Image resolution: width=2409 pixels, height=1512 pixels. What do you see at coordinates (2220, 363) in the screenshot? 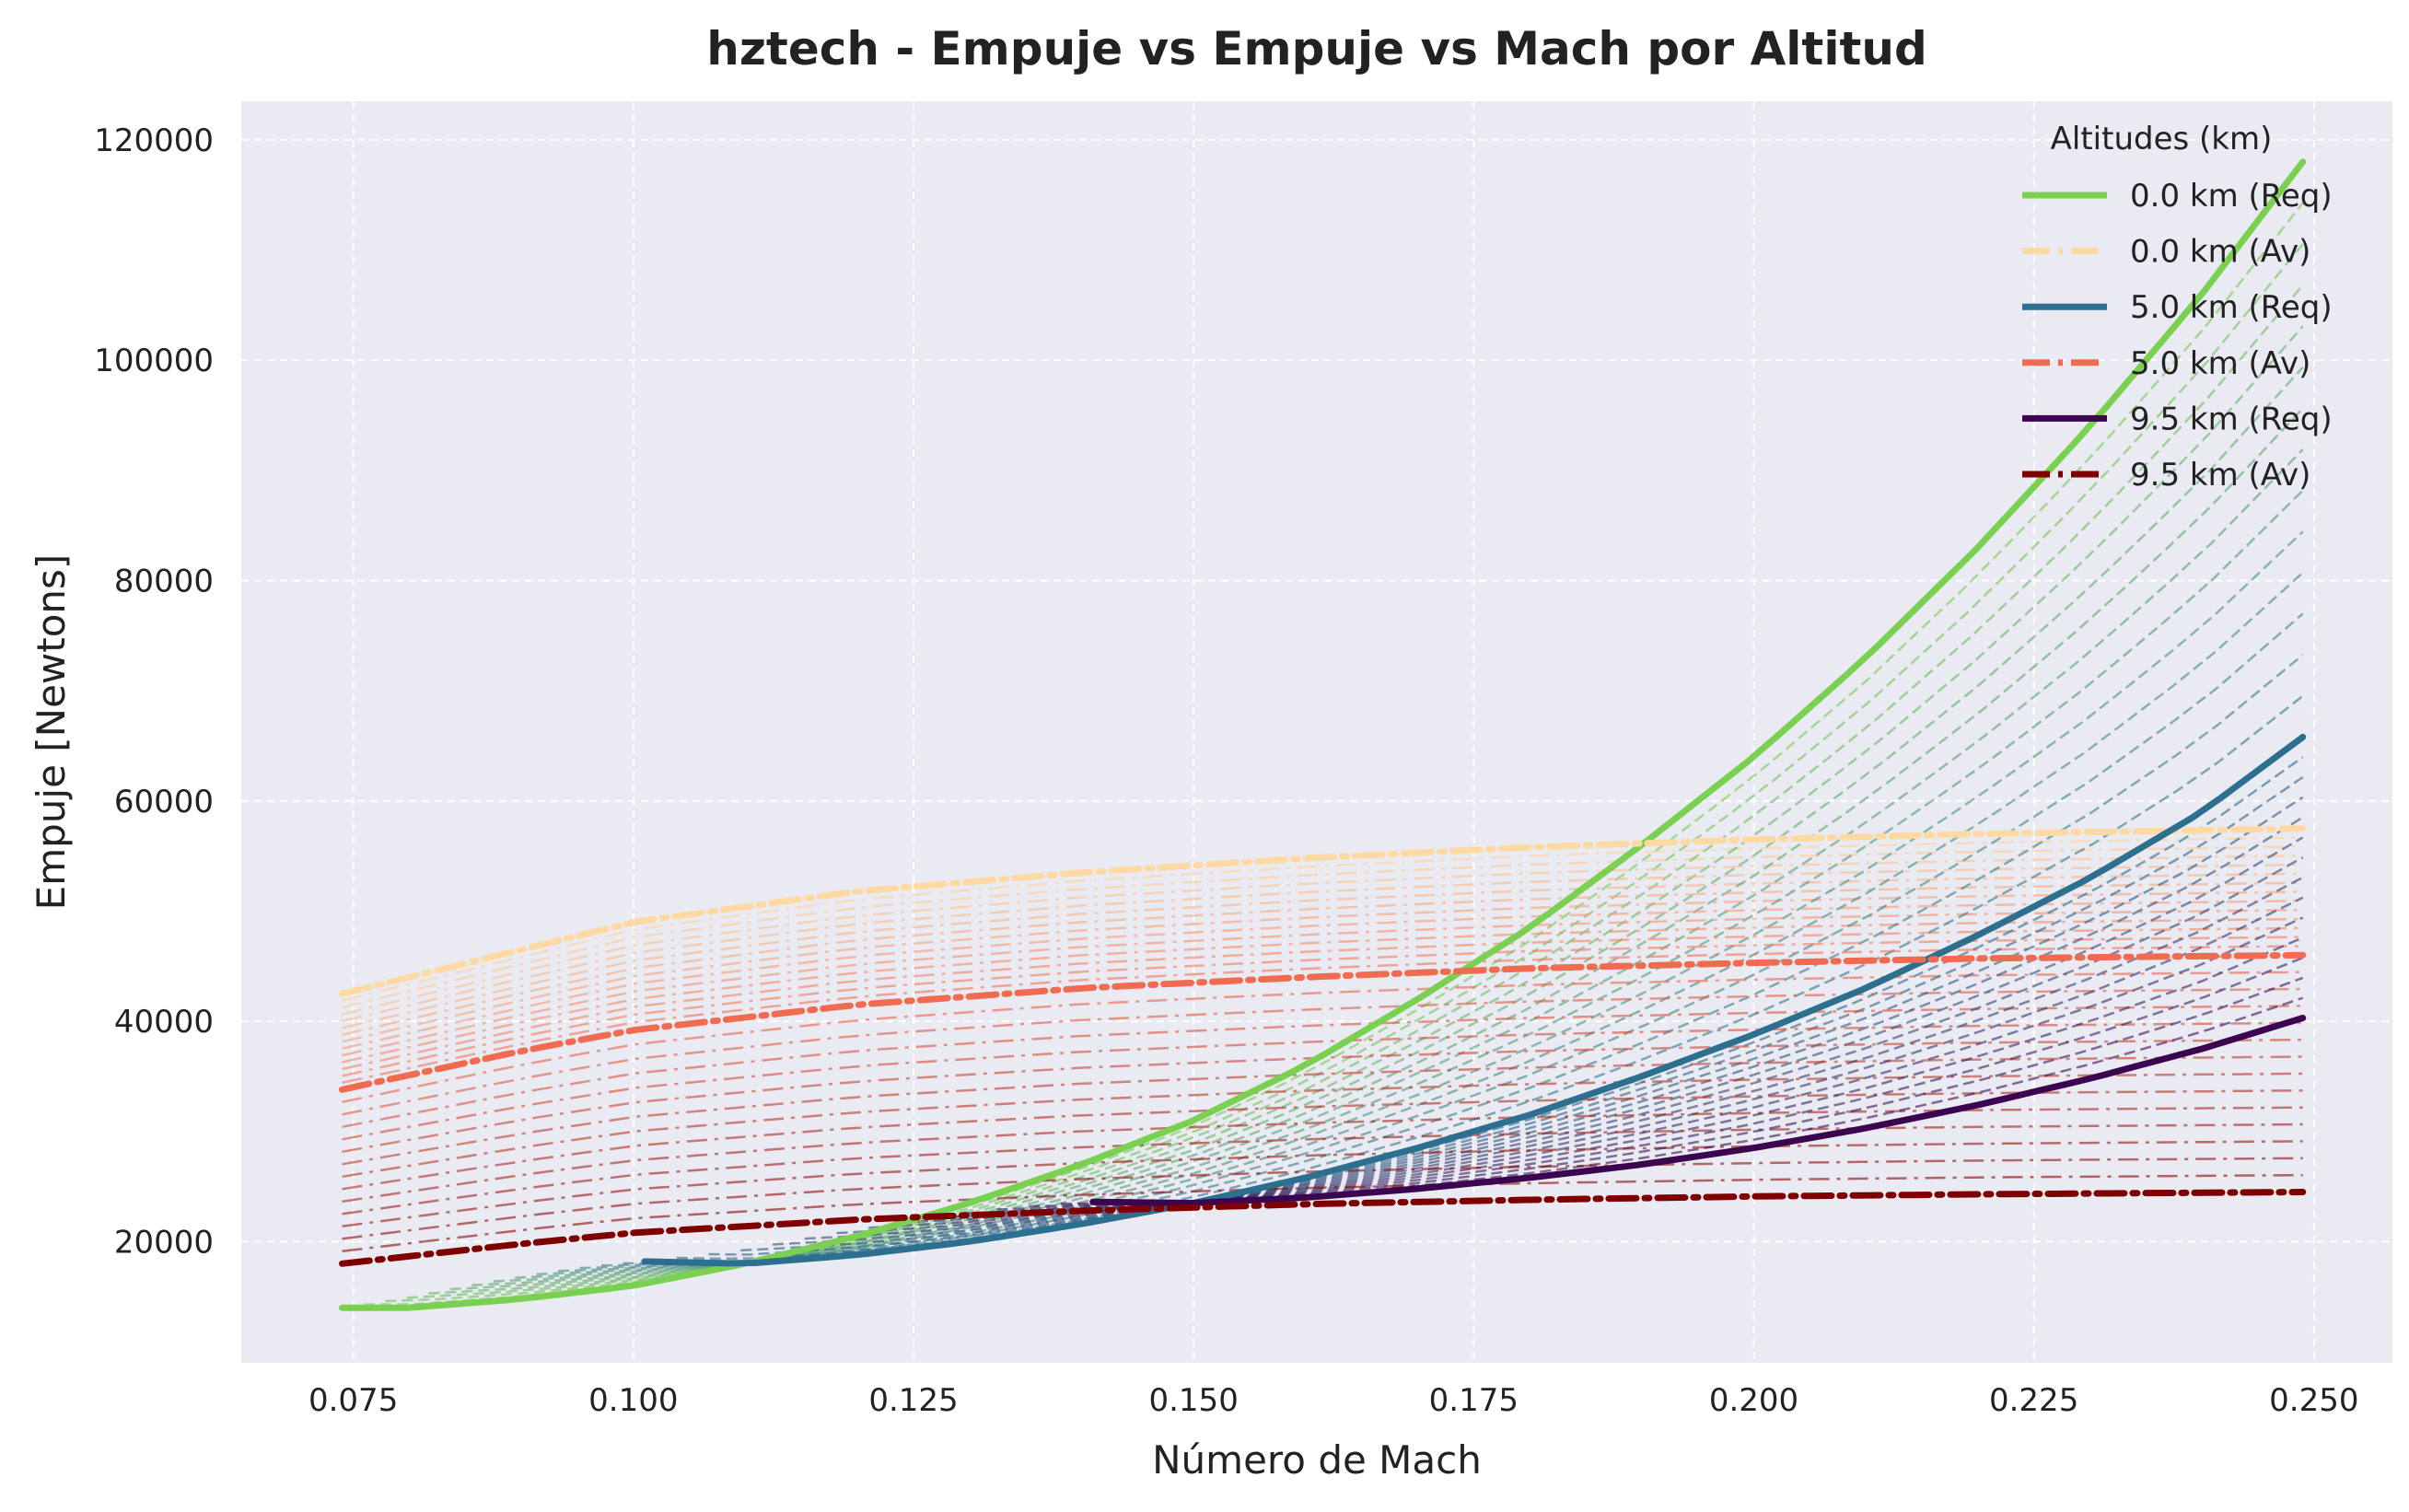
I see `legend-entry-label: 5.0 km (Av)` at bounding box center [2220, 363].